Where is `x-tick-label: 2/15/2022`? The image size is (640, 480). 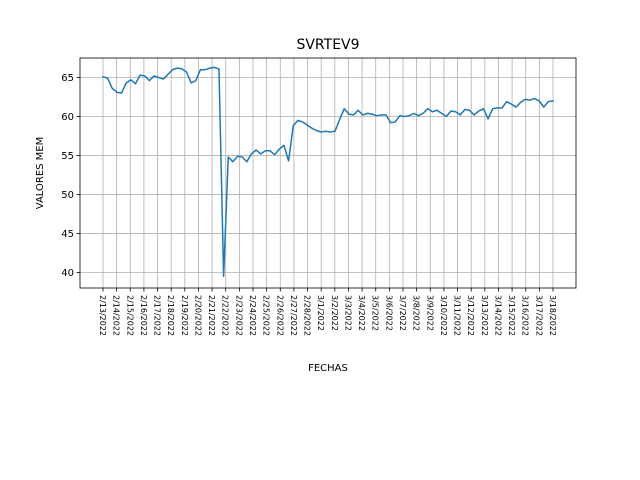
x-tick-label: 2/15/2022 is located at coordinates (129, 315).